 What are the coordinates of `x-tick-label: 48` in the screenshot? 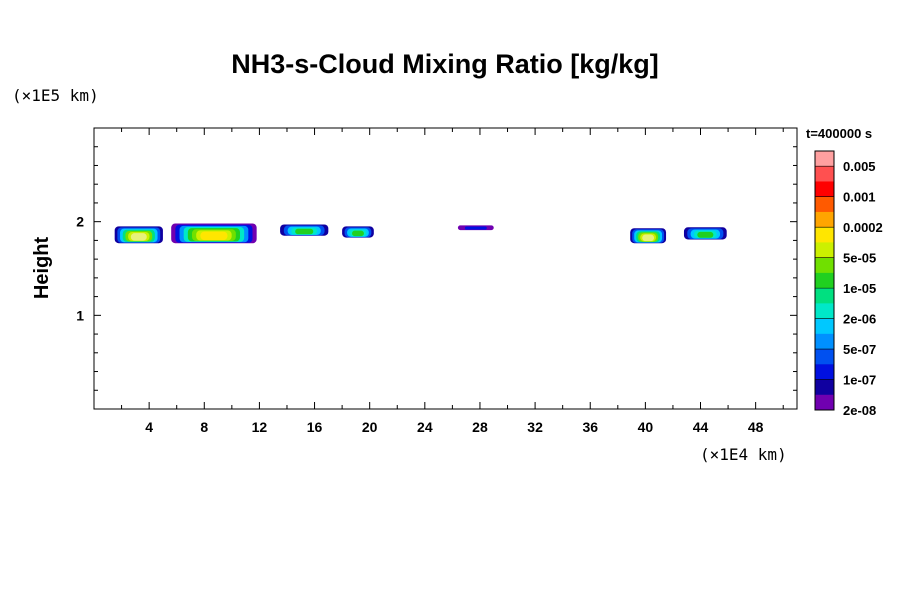 It's located at (756, 427).